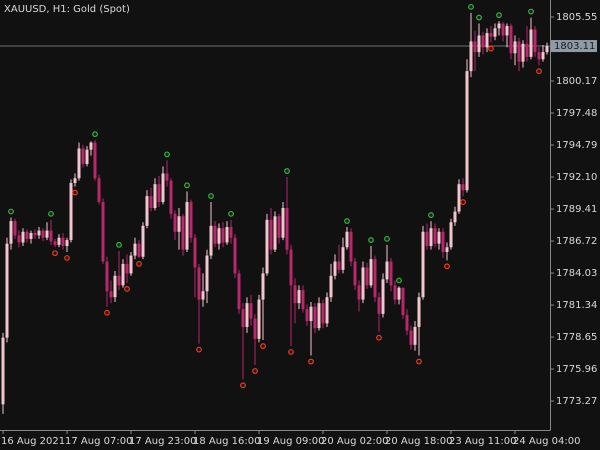 This screenshot has width=600, height=450. Describe the element at coordinates (576, 273) in the screenshot. I see `y-tick-label: 1784.03` at that location.